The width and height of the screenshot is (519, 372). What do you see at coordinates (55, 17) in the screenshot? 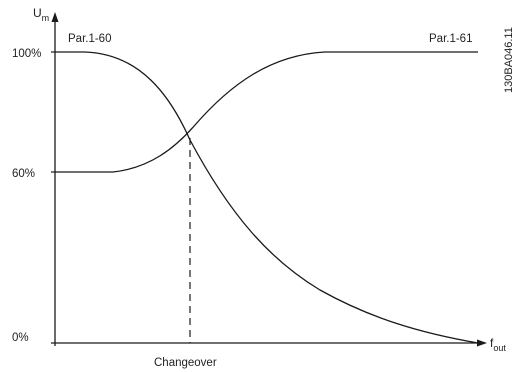
I see `y-axis-arrow` at bounding box center [55, 17].